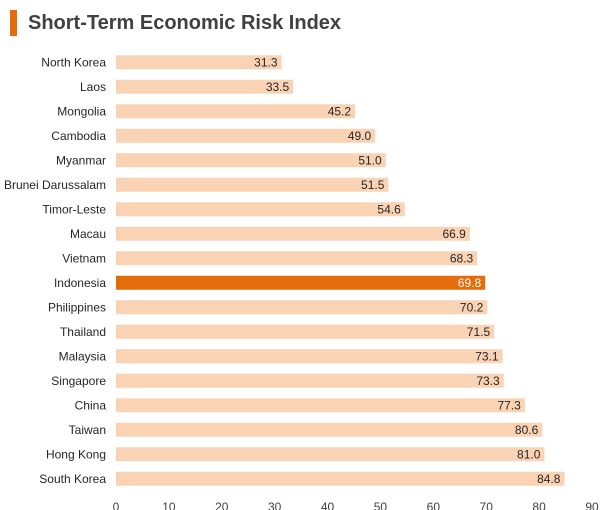 Image resolution: width=606 pixels, height=510 pixels. Describe the element at coordinates (72, 479) in the screenshot. I see `category-label-south-korea: South Korea` at that location.